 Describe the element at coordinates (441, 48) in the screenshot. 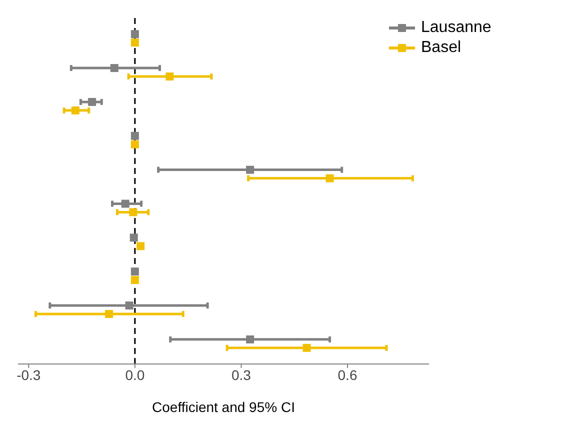

I see `legend-label: Basel` at that location.